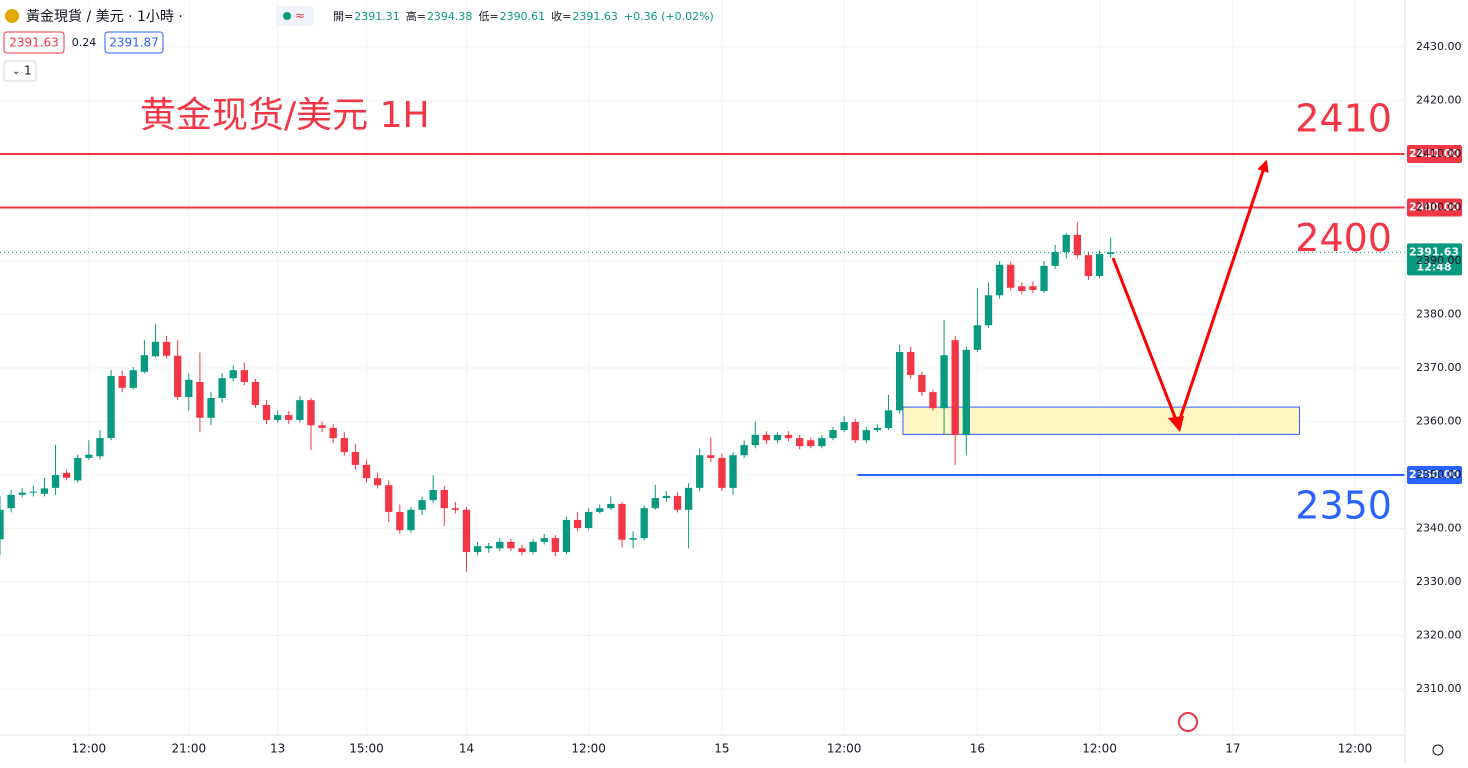 The width and height of the screenshot is (1468, 768). What do you see at coordinates (488, 16) in the screenshot?
I see `quote-label: 低=` at bounding box center [488, 16].